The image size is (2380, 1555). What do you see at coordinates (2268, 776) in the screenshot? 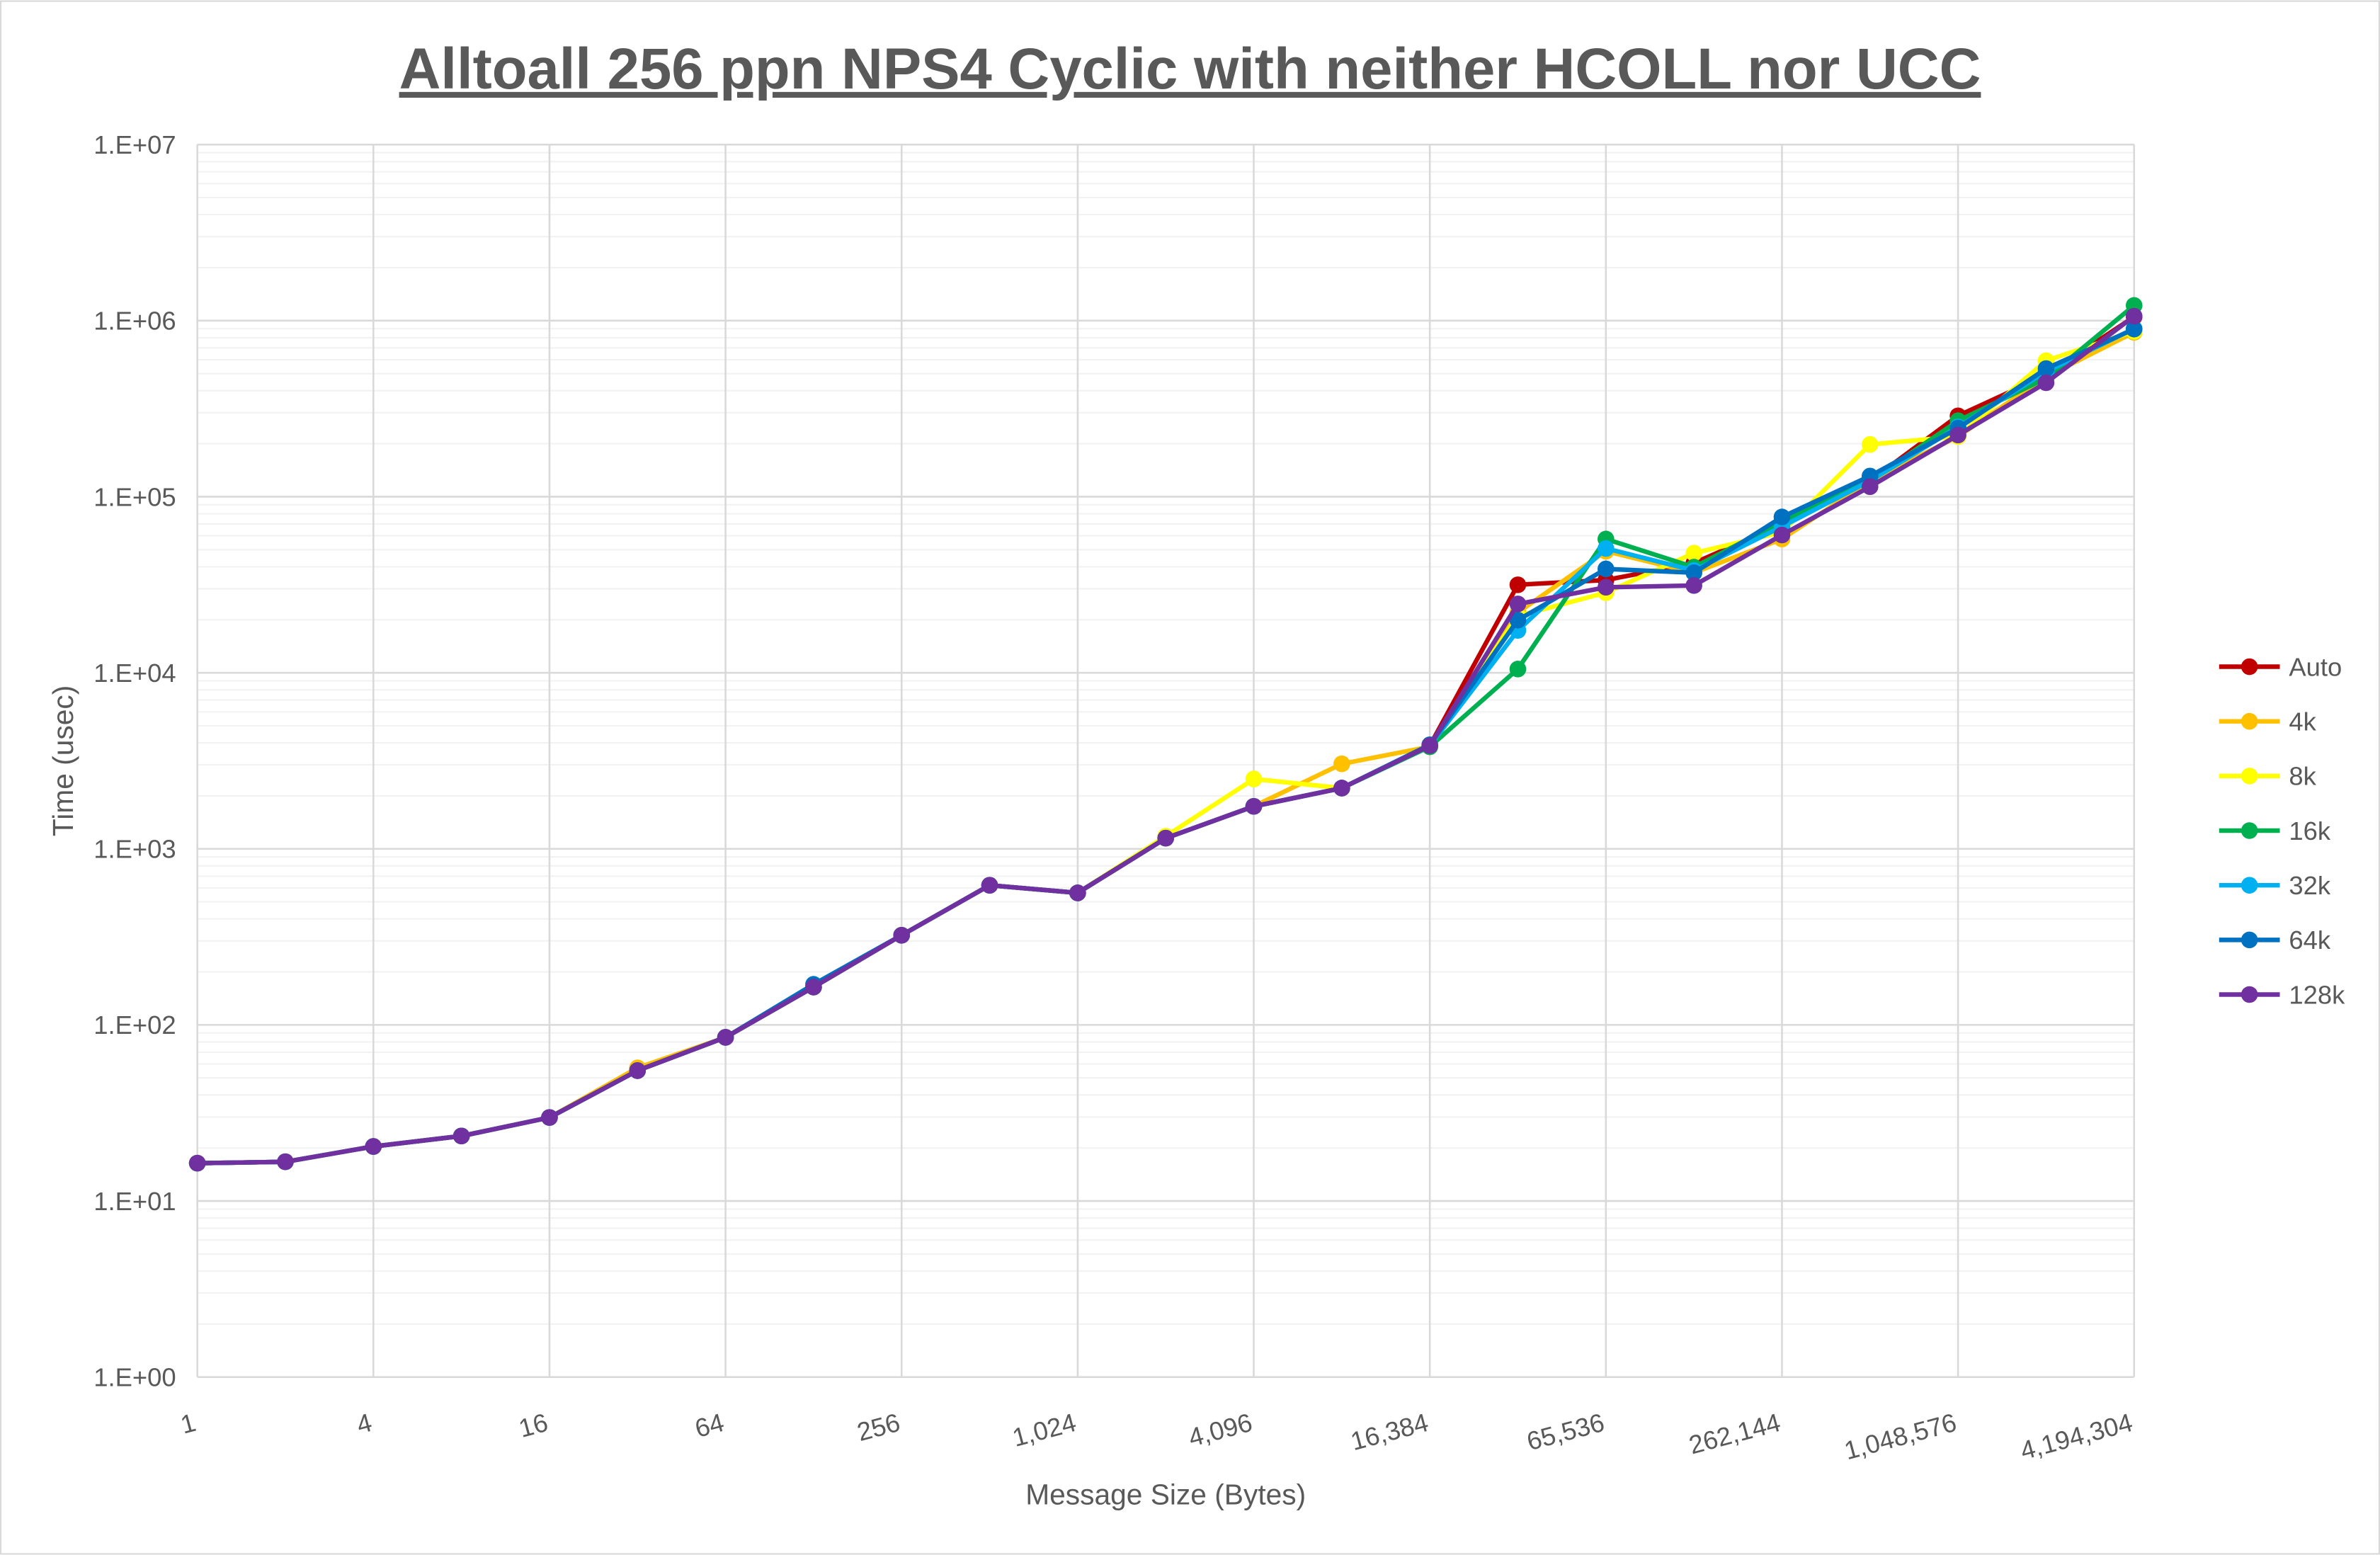
I see `legend-item-8k: 8k` at bounding box center [2268, 776].